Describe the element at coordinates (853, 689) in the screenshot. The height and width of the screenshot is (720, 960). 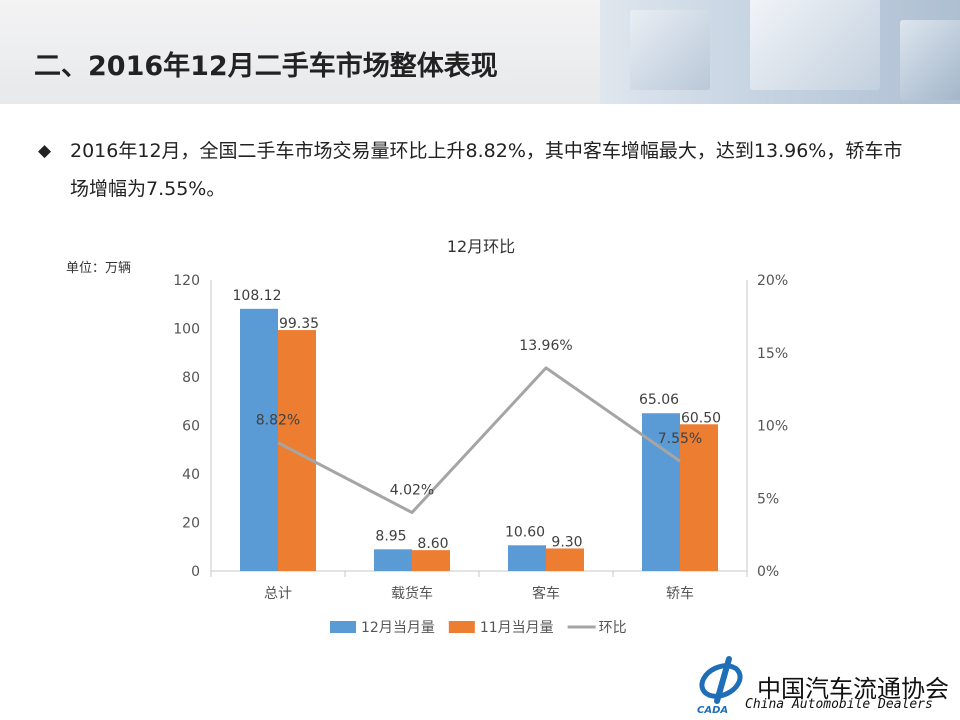
I see `logo-chinese-name: 中国汽车流通协会` at that location.